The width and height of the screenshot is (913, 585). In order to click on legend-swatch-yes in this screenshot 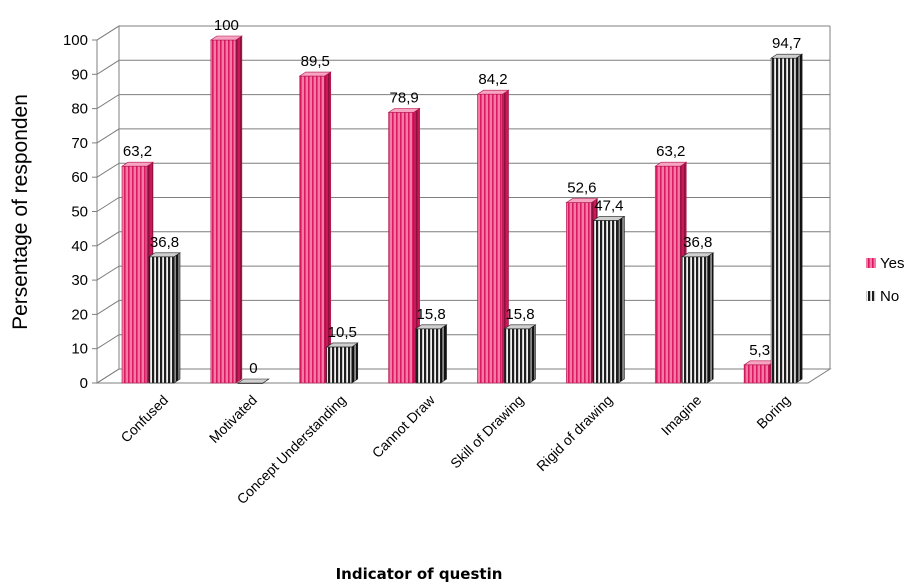, I will do `click(871, 263)`.